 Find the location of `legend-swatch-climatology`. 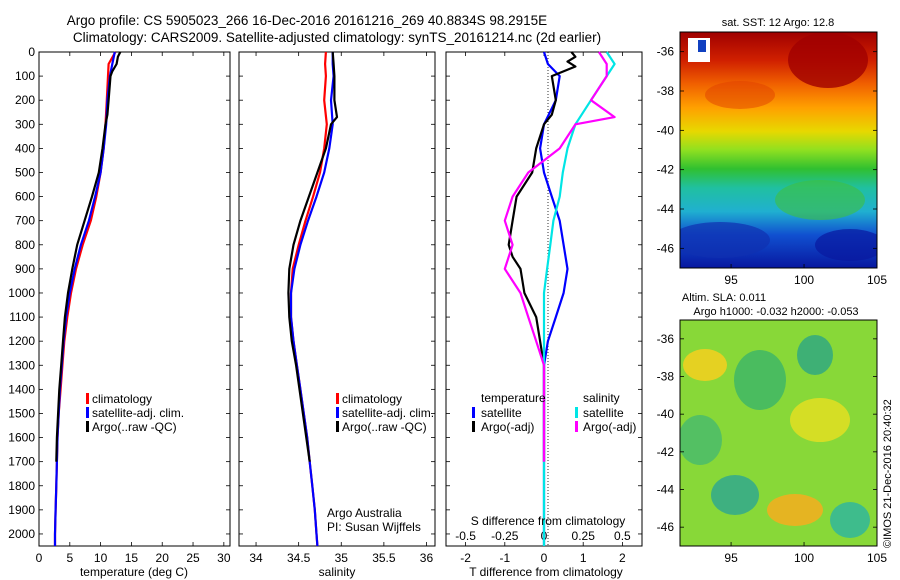

legend-swatch-climatology is located at coordinates (337, 398).